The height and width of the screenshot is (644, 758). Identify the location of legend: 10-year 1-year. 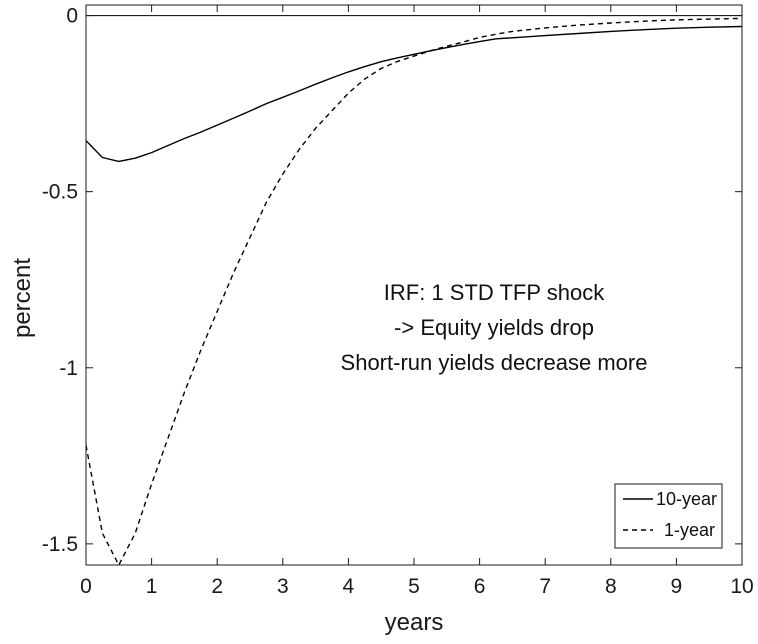
(668, 516).